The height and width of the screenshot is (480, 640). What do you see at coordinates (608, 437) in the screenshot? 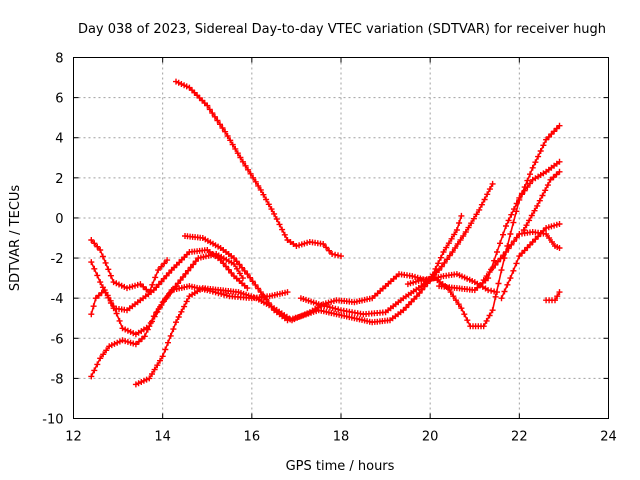
I see `x-tick-label: 24` at bounding box center [608, 437].